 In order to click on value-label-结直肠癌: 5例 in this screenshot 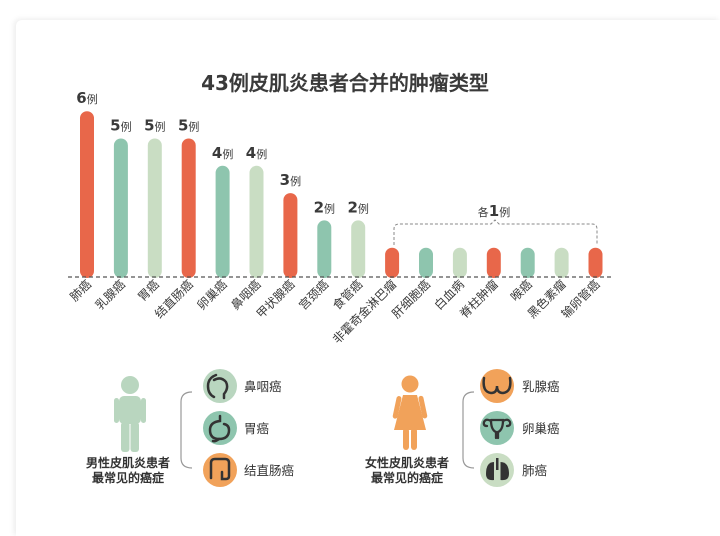, I will do `click(188, 126)`.